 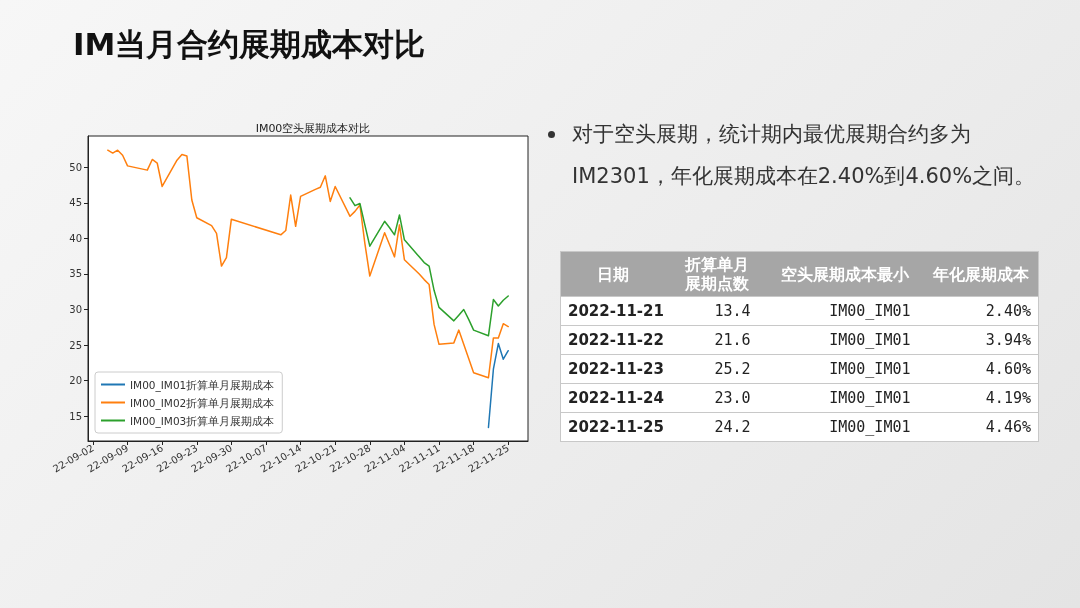 What do you see at coordinates (202, 385) in the screenshot?
I see `legend-label: IM00_IM01折算单月展期成本` at bounding box center [202, 385].